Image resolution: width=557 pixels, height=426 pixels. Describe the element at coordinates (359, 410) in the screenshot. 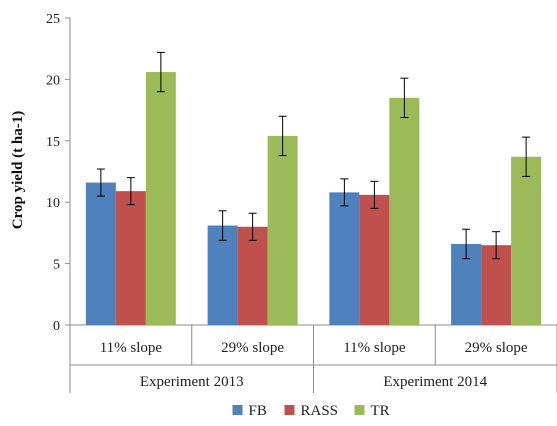

I see `legend-swatch-tr` at that location.